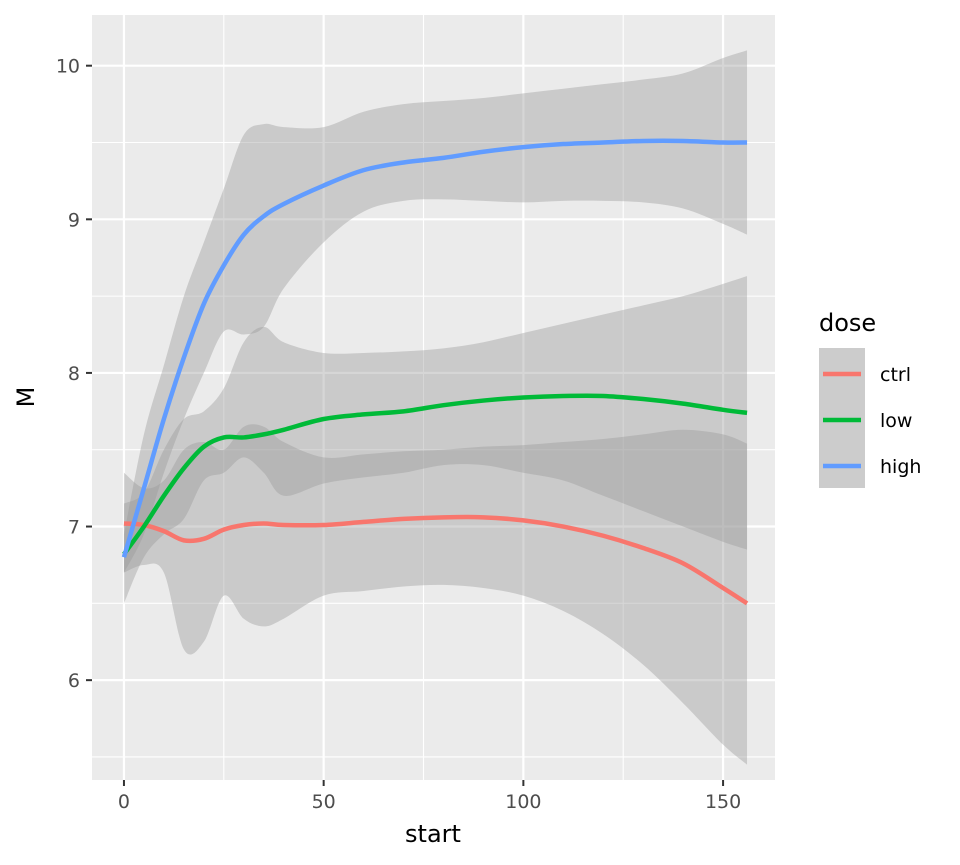 Image resolution: width=960 pixels, height=865 pixels. Describe the element at coordinates (847, 323) in the screenshot. I see `legend-title: dose` at that location.